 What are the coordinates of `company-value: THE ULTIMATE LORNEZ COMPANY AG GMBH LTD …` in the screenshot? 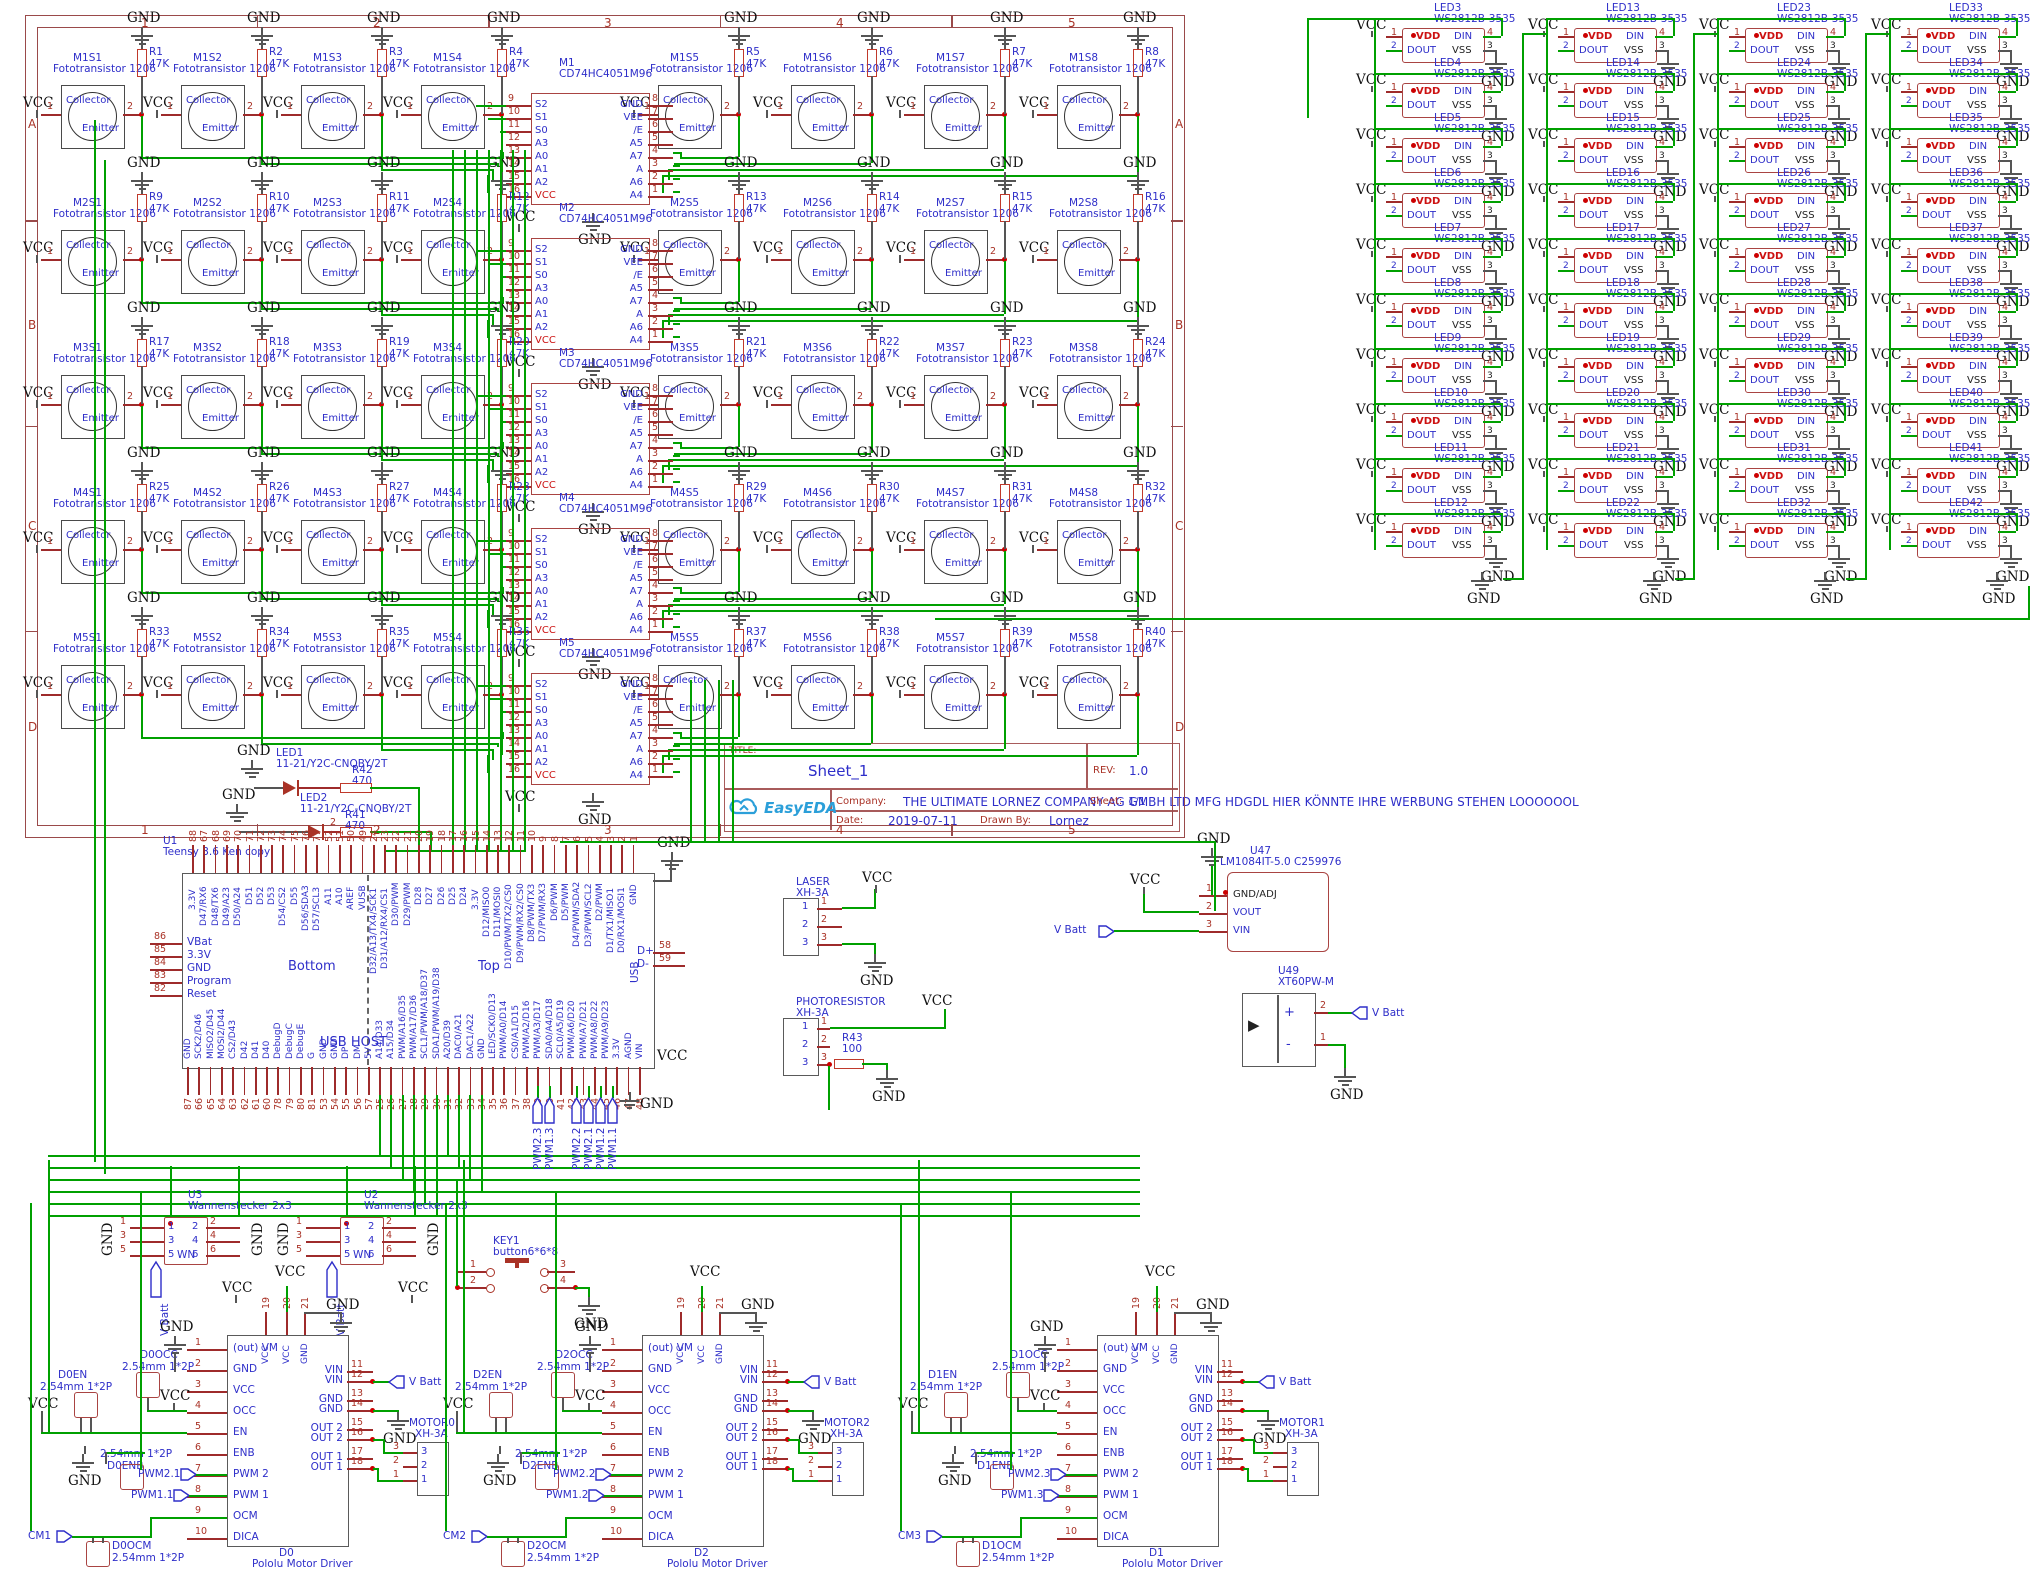 It's located at (1241, 802).